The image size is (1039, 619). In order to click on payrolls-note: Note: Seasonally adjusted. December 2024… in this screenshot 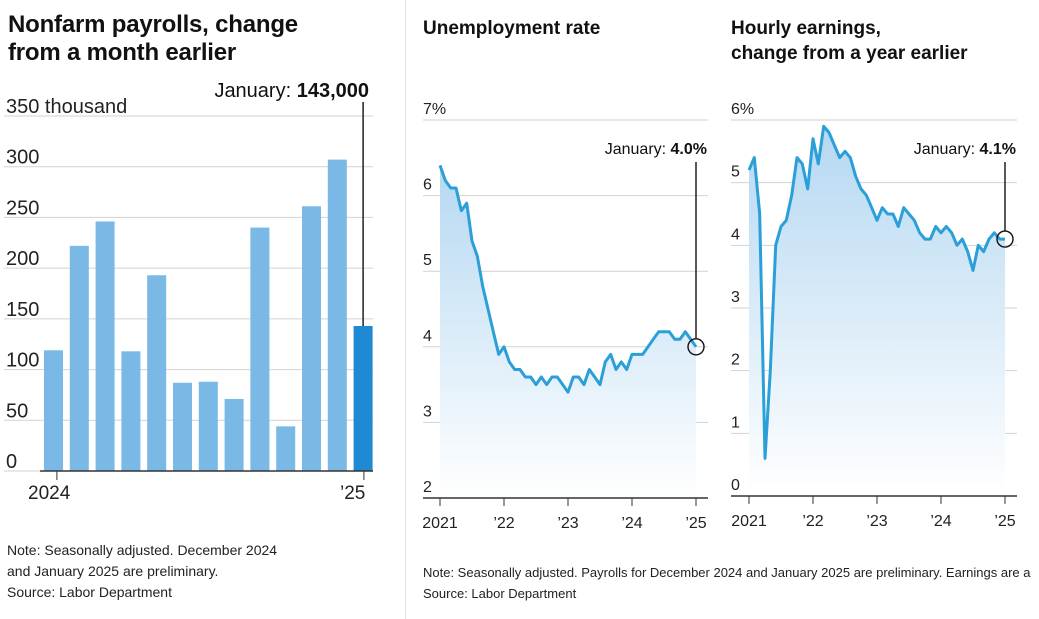, I will do `click(142, 571)`.